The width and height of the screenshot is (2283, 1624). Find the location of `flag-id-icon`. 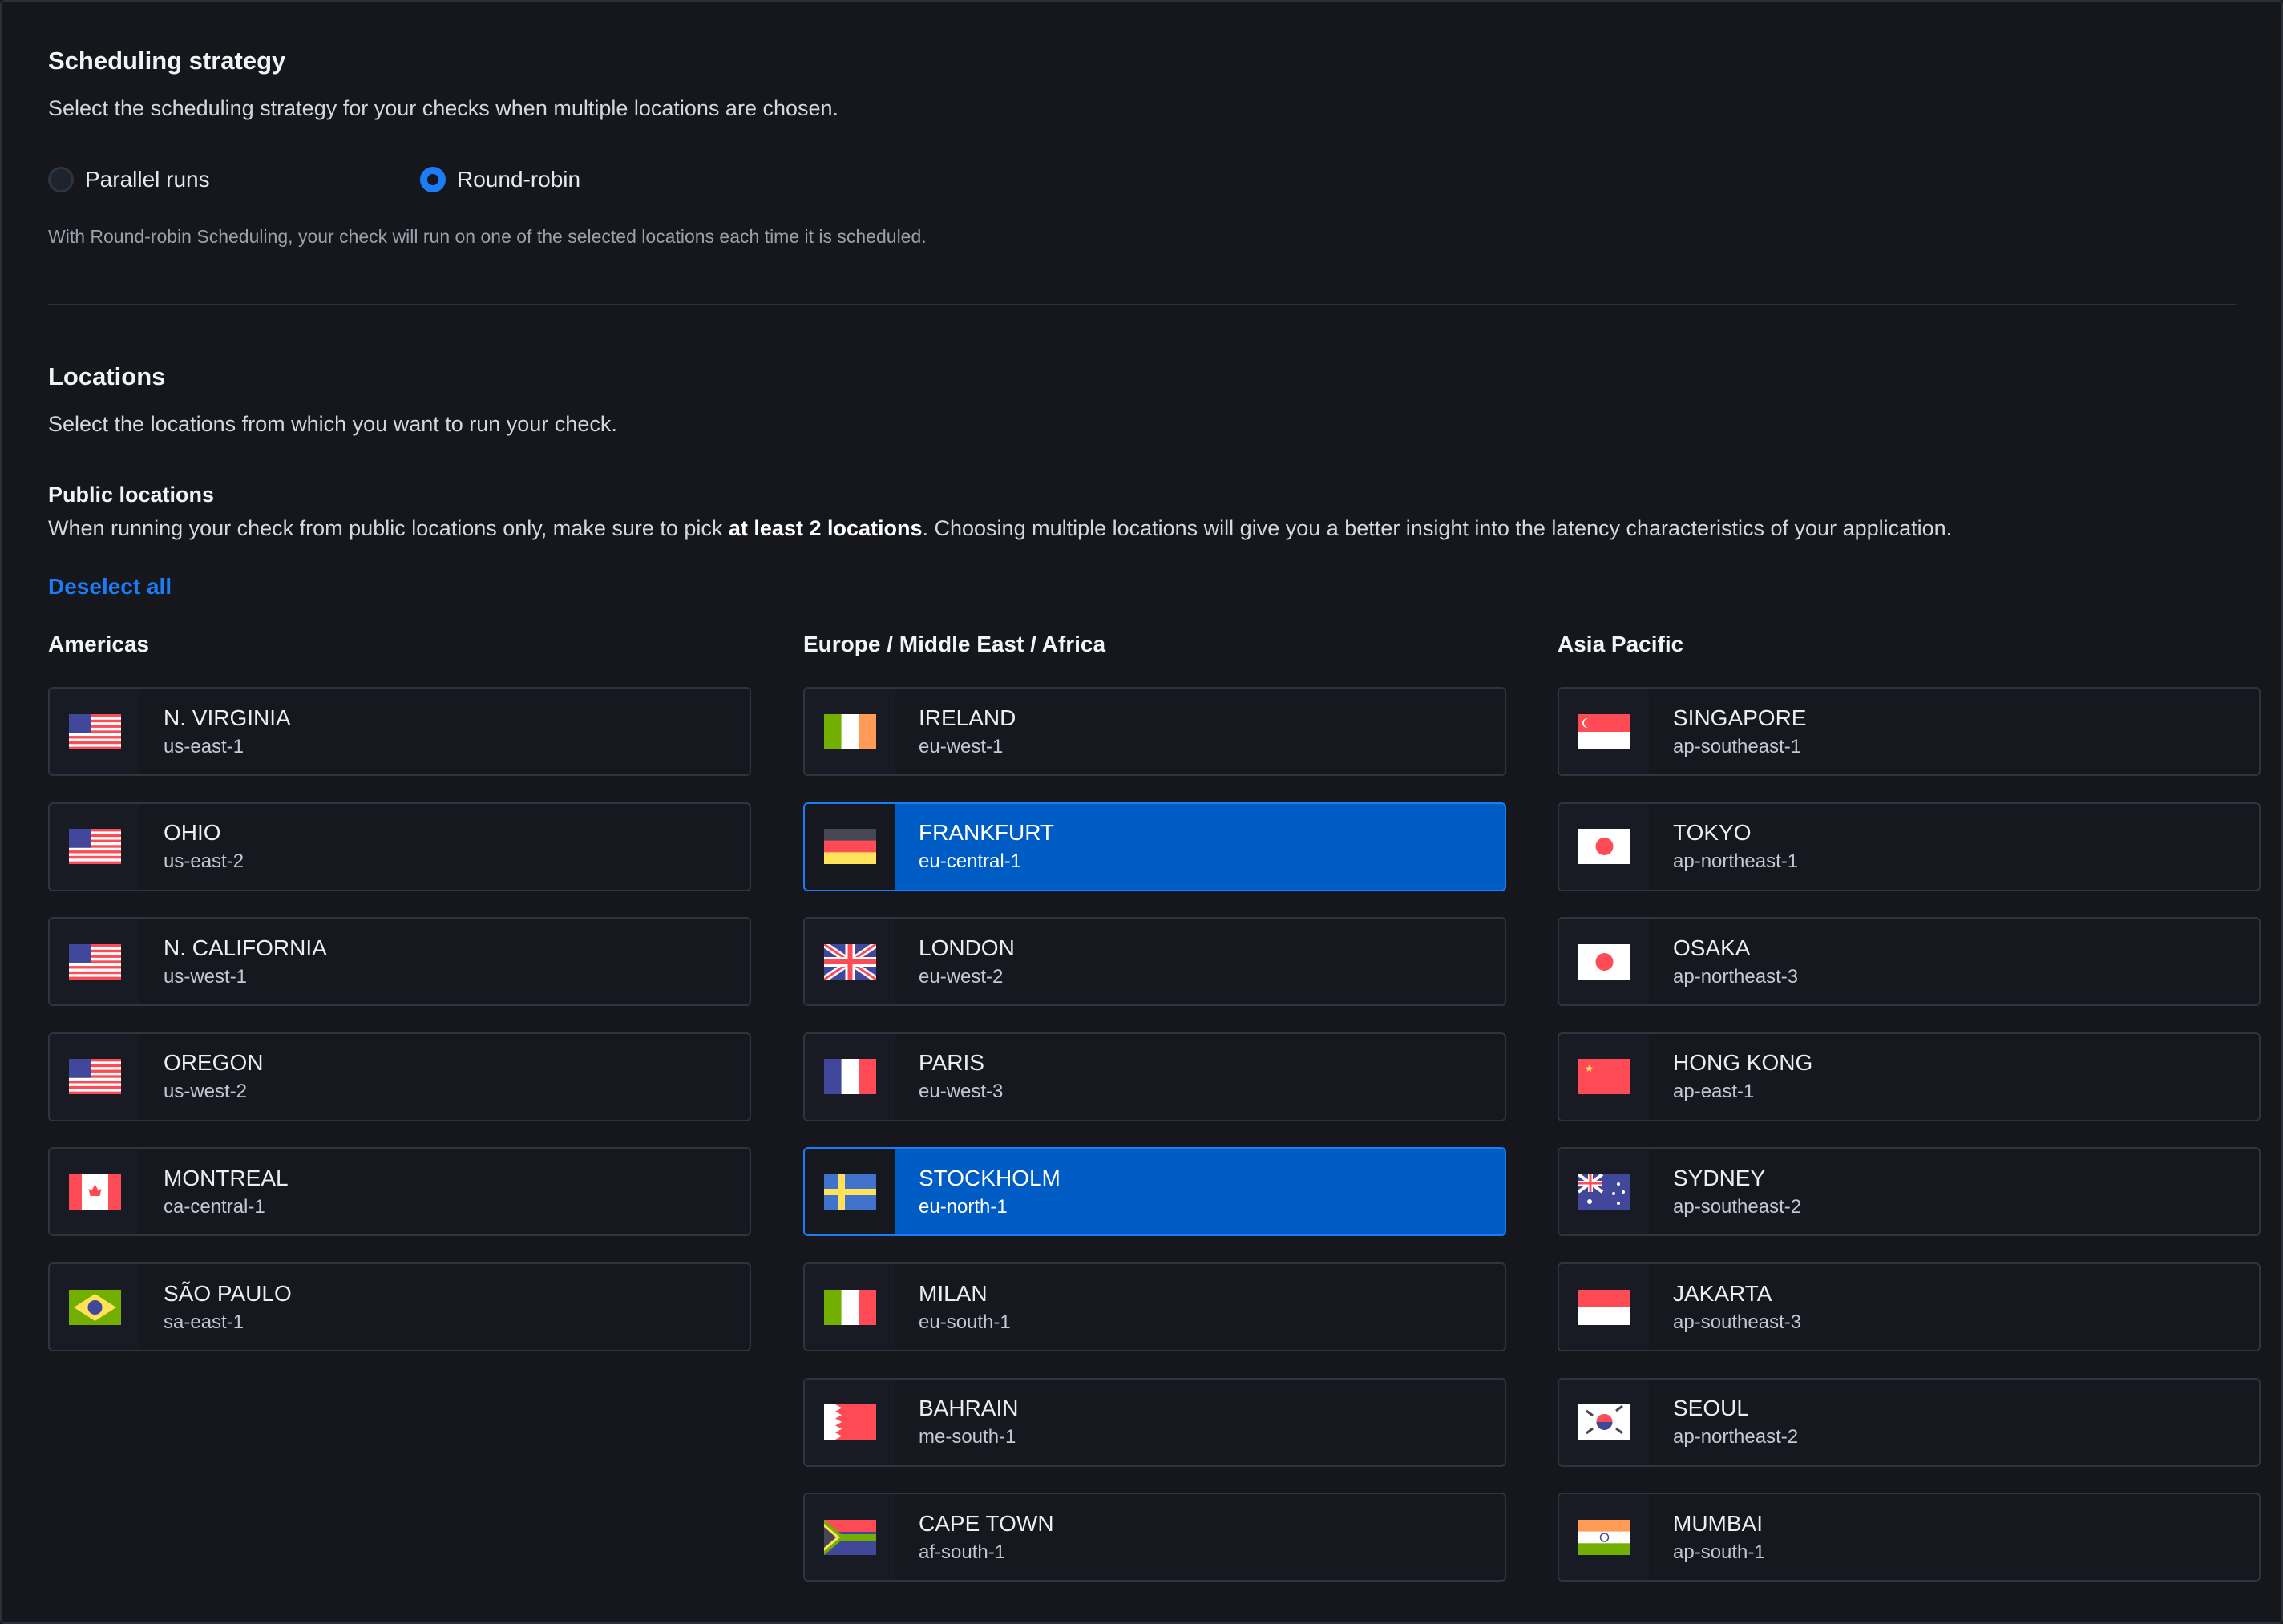

flag-id-icon is located at coordinates (1604, 1307).